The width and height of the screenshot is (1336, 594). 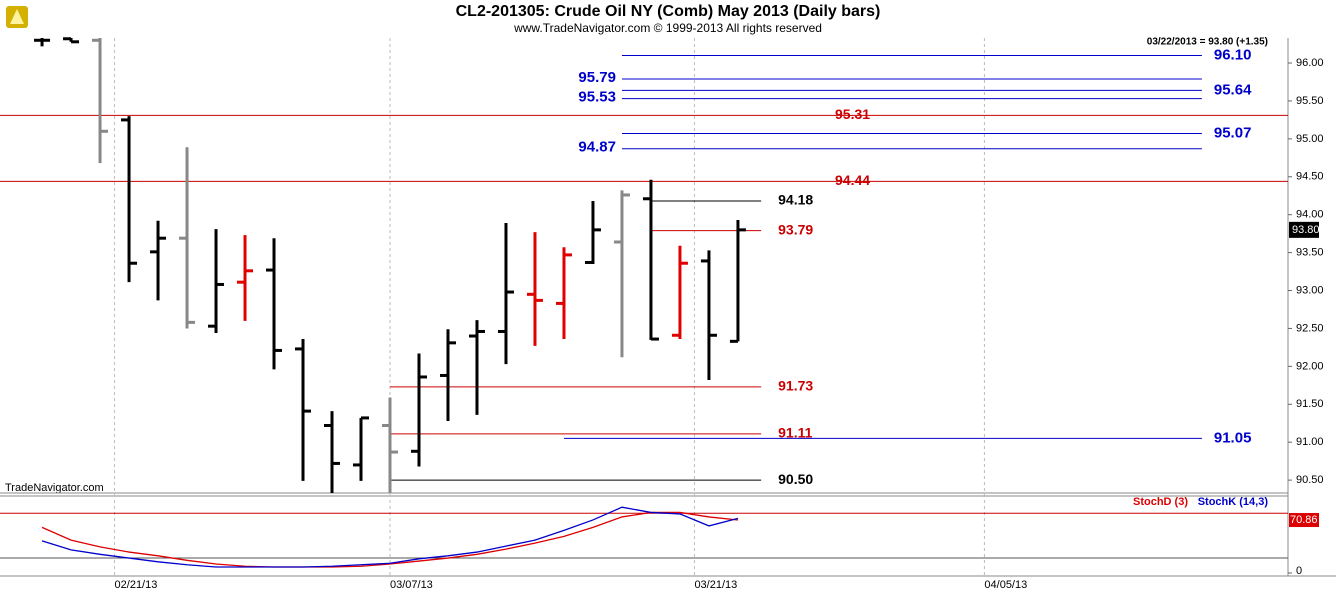 I want to click on level-label: 95.31, so click(x=852, y=114).